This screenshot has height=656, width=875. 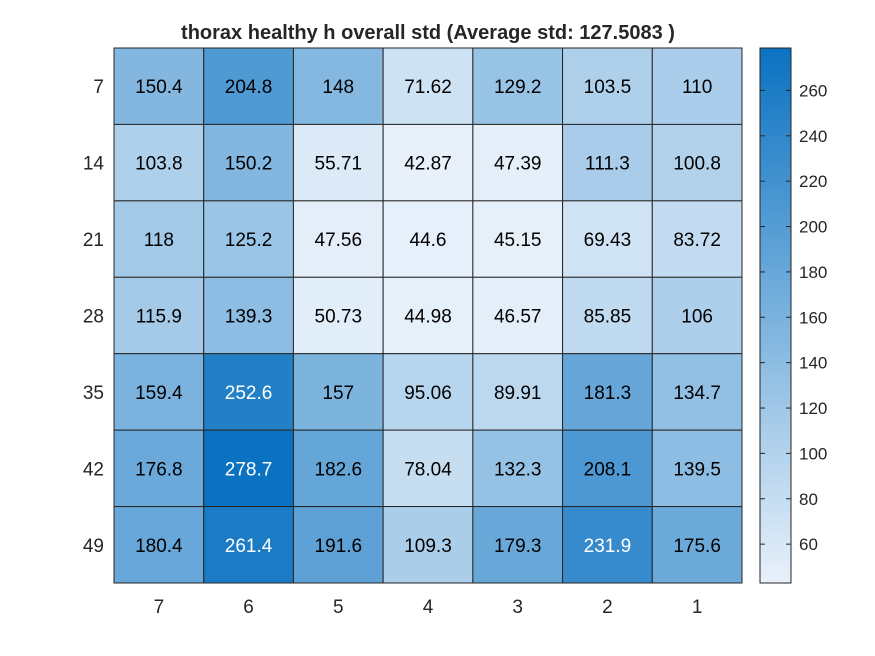 What do you see at coordinates (93, 469) in the screenshot?
I see `y-tick-label: 42` at bounding box center [93, 469].